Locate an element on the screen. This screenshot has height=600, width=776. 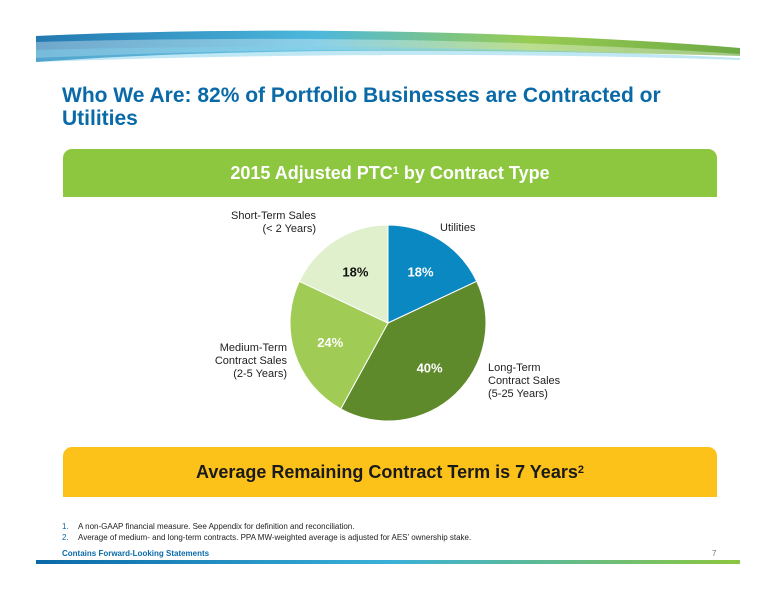
footnote-ref-1: 1 is located at coordinates (395, 171).